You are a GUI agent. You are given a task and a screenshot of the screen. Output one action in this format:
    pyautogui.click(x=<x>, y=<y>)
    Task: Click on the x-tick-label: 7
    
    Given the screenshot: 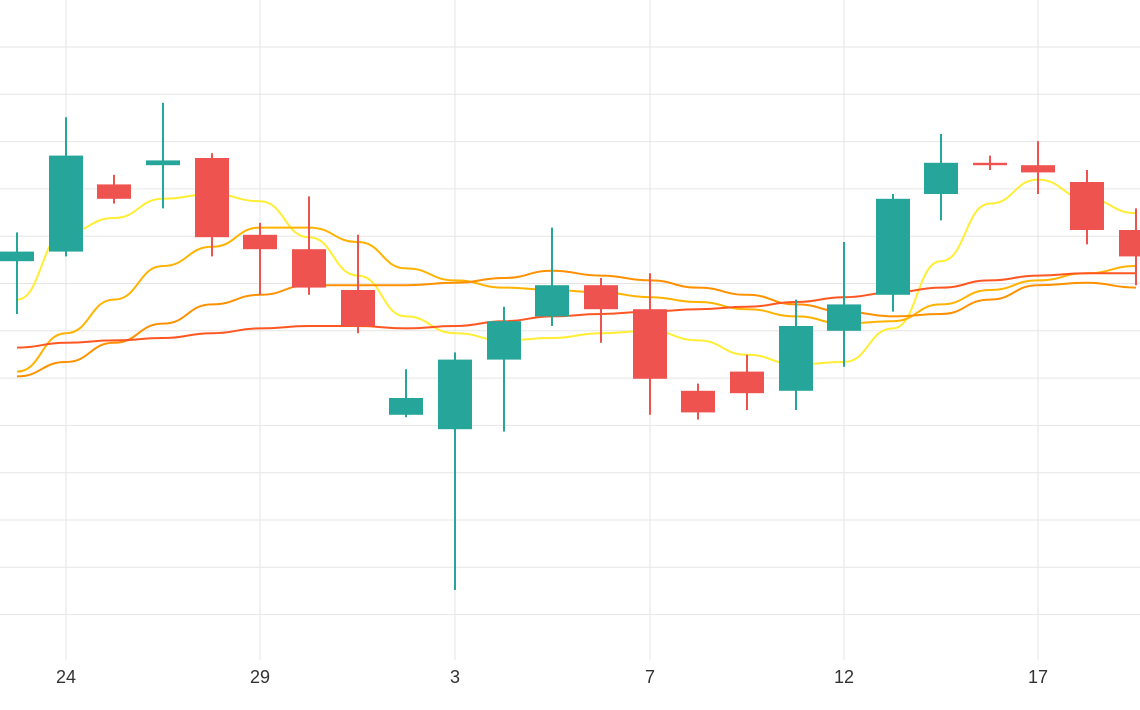 What is the action you would take?
    pyautogui.click(x=650, y=677)
    